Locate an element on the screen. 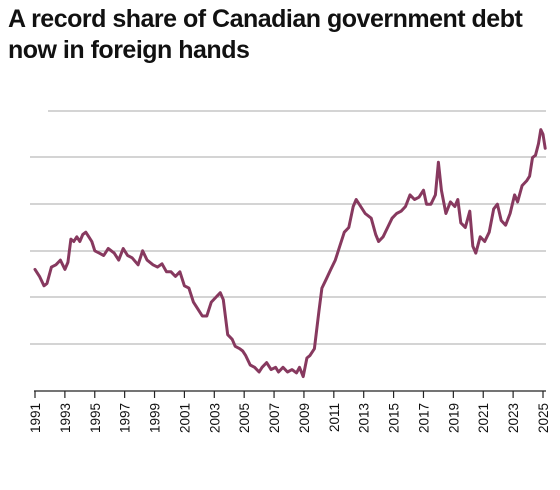 The height and width of the screenshot is (490, 560). x-tick-label: 2003 is located at coordinates (214, 418).